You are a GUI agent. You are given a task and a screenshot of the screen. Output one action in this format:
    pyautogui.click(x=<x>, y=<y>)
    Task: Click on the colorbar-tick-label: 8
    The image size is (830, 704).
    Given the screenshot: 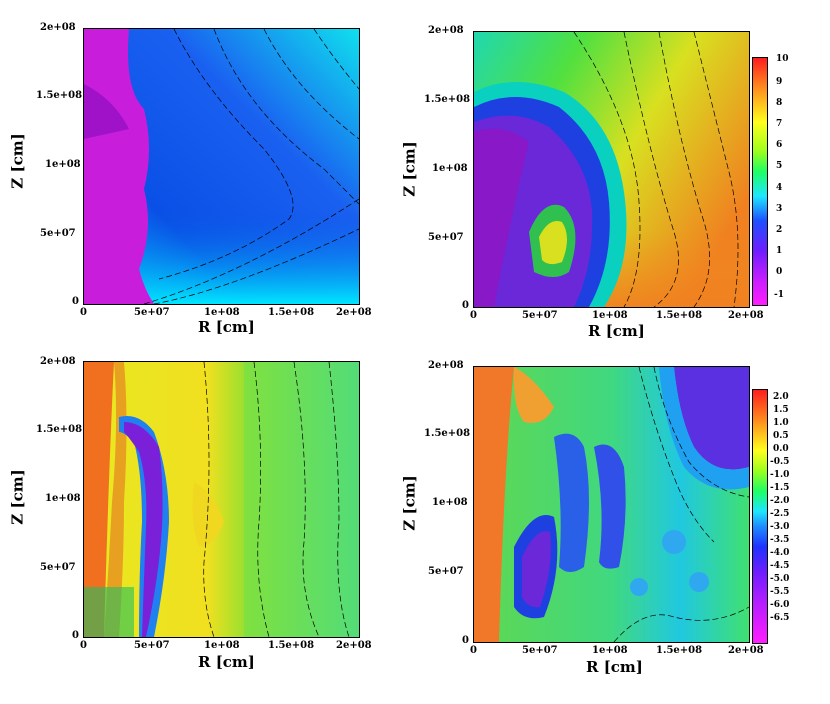 What is the action you would take?
    pyautogui.click(x=779, y=103)
    